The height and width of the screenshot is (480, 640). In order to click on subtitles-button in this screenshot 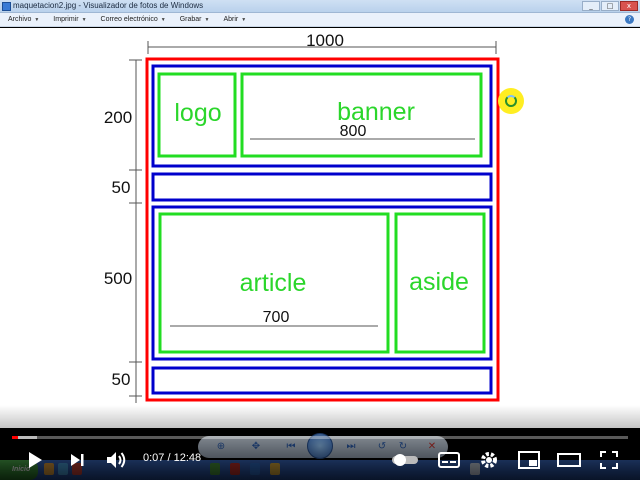, I will do `click(449, 460)`.